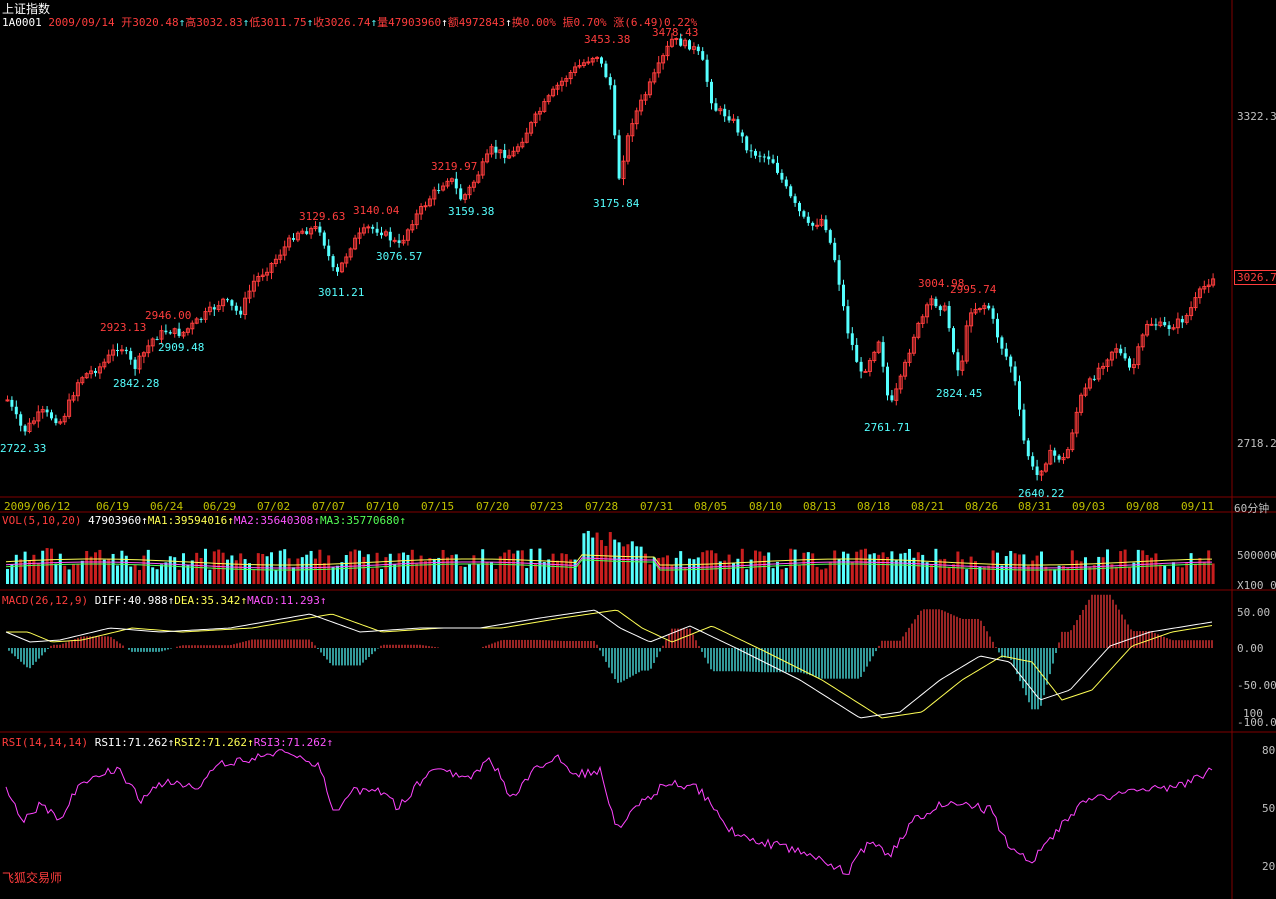  What do you see at coordinates (42, 520) in the screenshot?
I see `volume-indicator-name: VOL(5,10,20)` at bounding box center [42, 520].